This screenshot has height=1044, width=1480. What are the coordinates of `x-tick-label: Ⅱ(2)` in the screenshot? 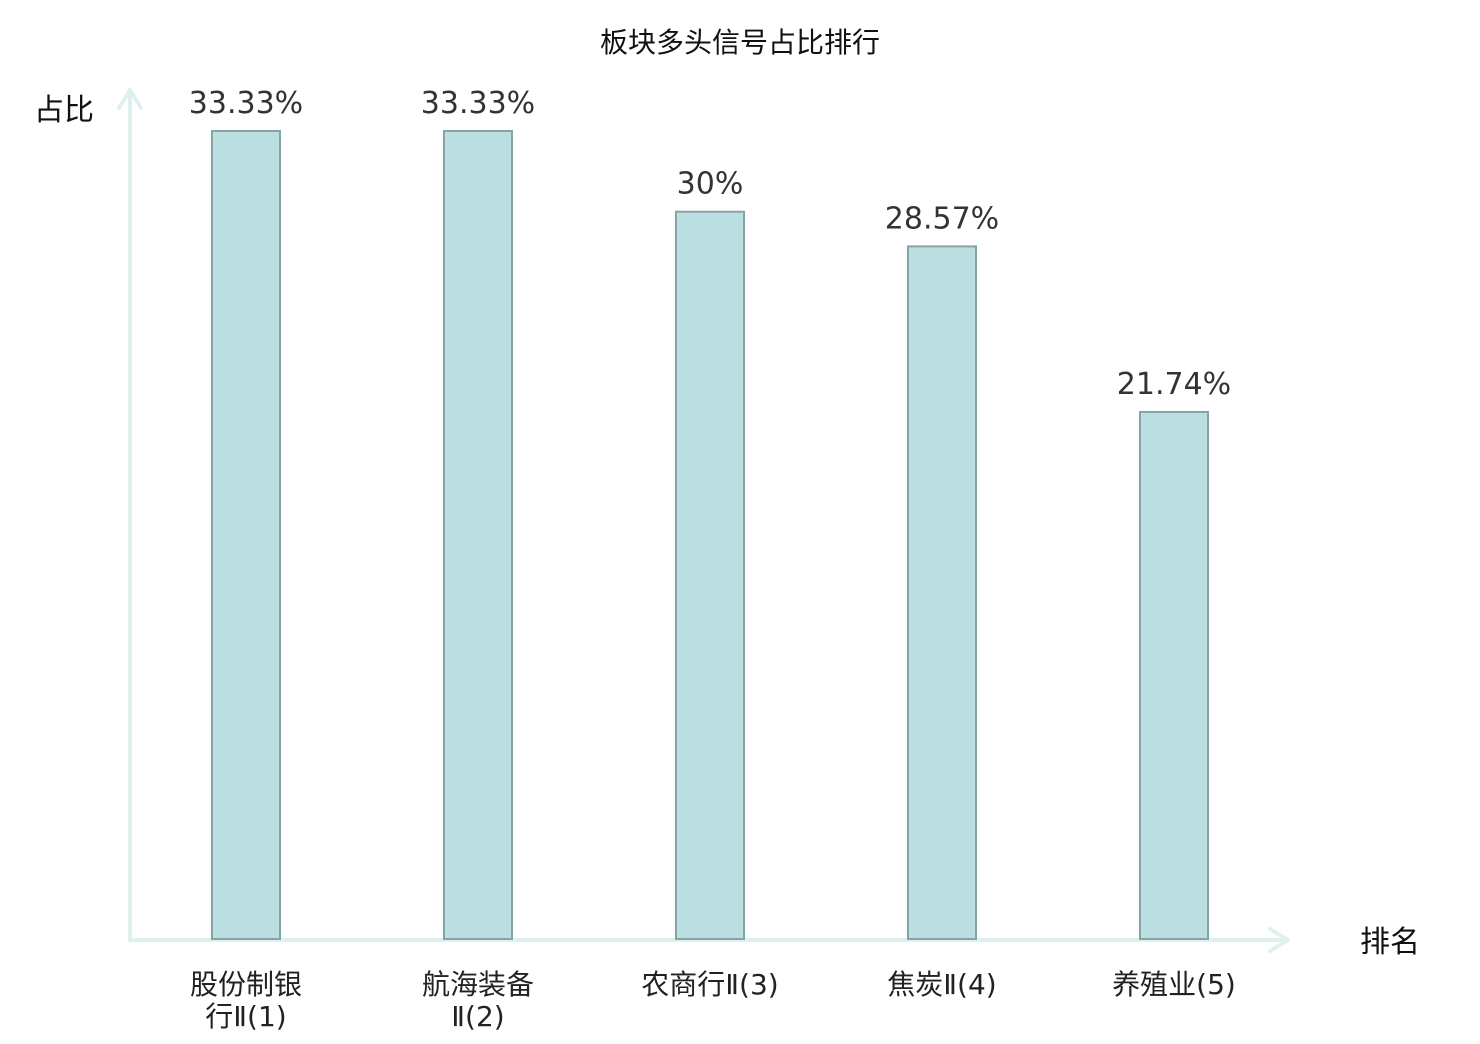 It's located at (477, 1016).